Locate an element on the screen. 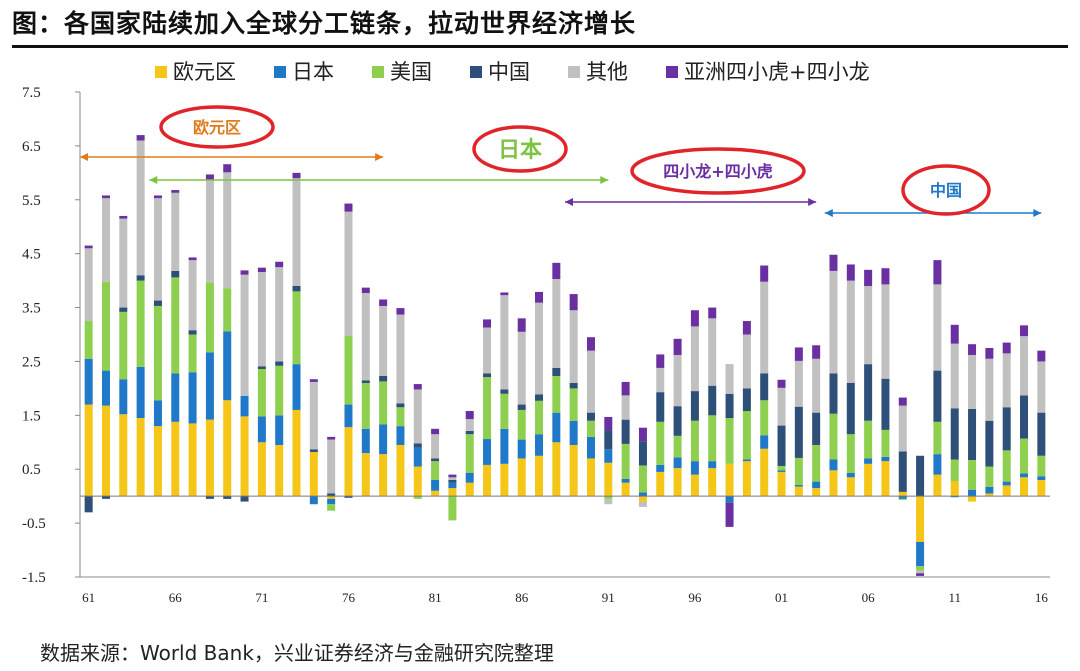 The height and width of the screenshot is (671, 1080). y-tick-label: 4.5 is located at coordinates (31, 255).